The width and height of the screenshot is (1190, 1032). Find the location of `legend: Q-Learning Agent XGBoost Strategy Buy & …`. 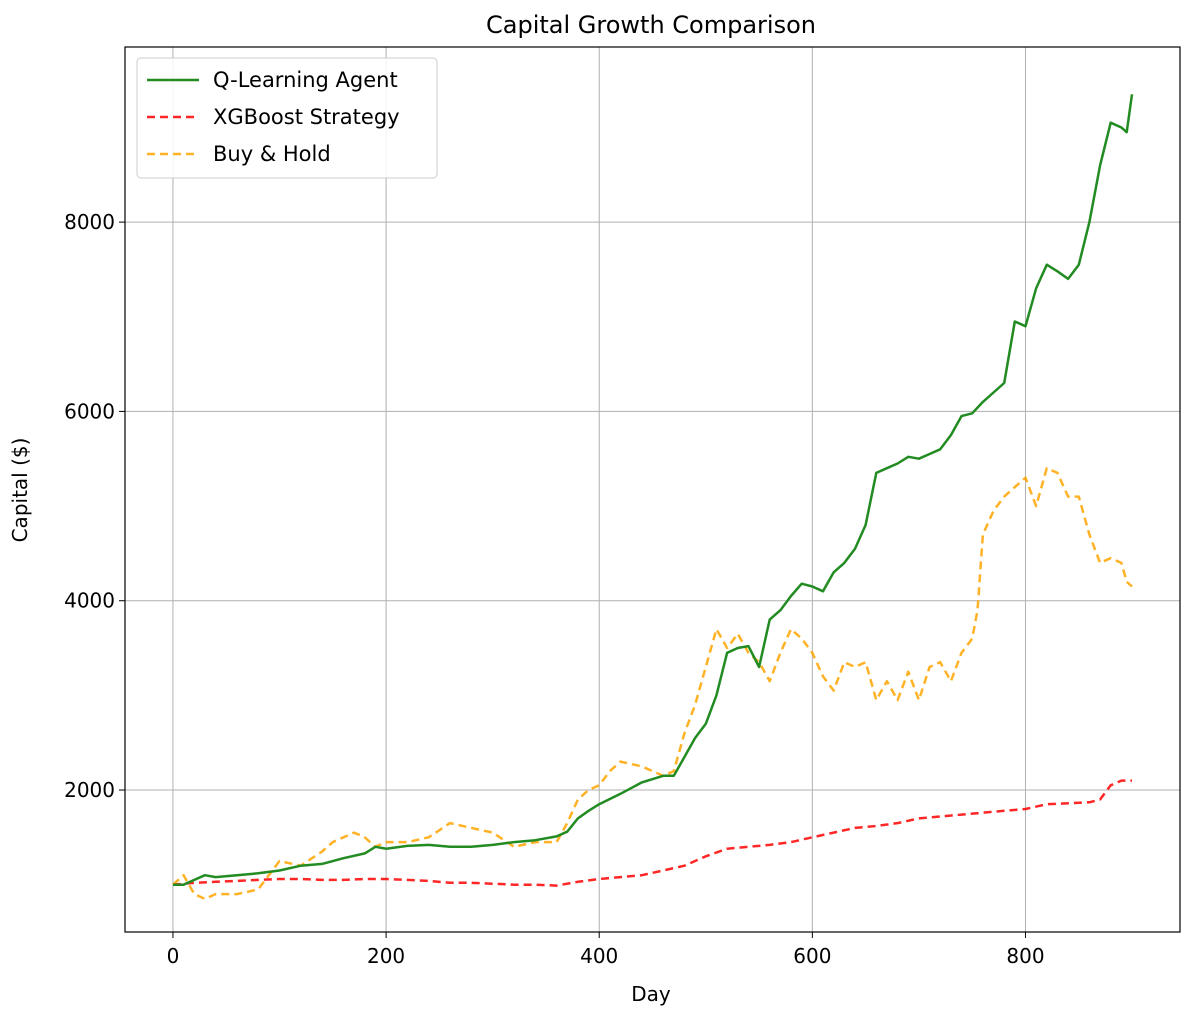

legend: Q-Learning Agent XGBoost Strategy Buy & … is located at coordinates (287, 118).